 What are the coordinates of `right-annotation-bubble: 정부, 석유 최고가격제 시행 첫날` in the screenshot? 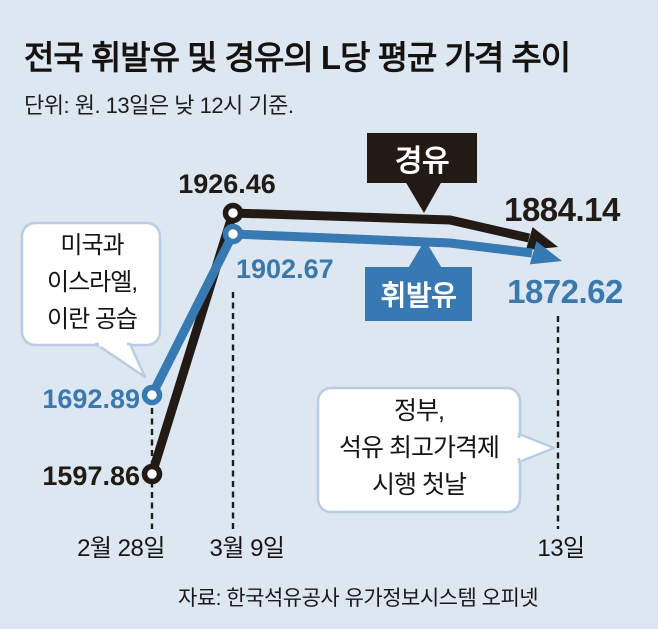 It's located at (419, 448).